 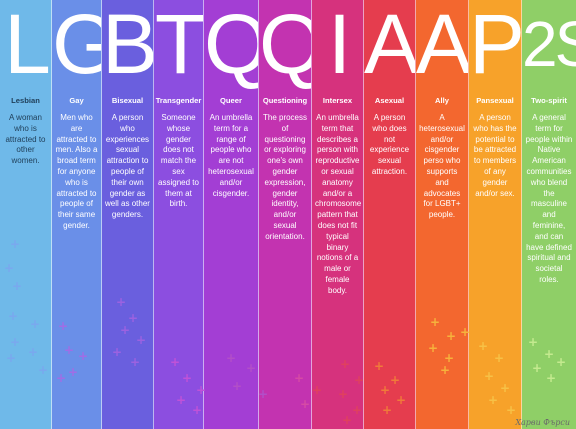 What do you see at coordinates (495, 100) in the screenshot?
I see `term-title: Pansexual` at bounding box center [495, 100].